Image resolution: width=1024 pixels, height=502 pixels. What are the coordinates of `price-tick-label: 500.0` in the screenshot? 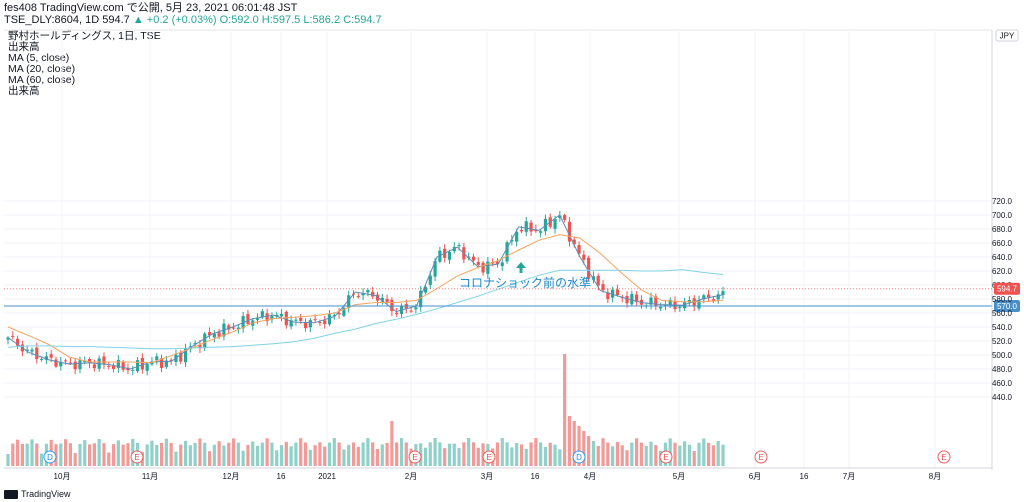 It's located at (1002, 355).